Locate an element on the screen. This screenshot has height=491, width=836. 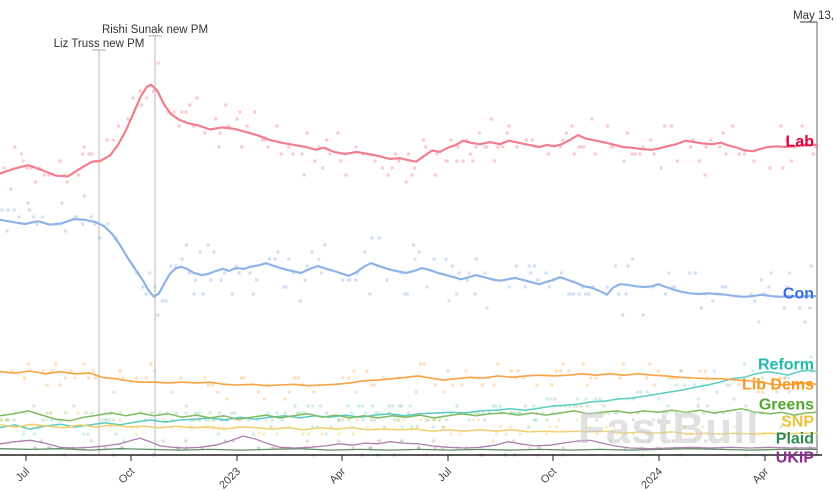
series-label-con: Con is located at coordinates (798, 294).